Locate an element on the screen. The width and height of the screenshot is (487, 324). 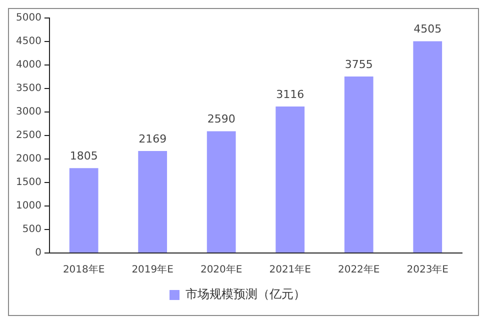
y-tick-label: 2000 is located at coordinates (29, 159).